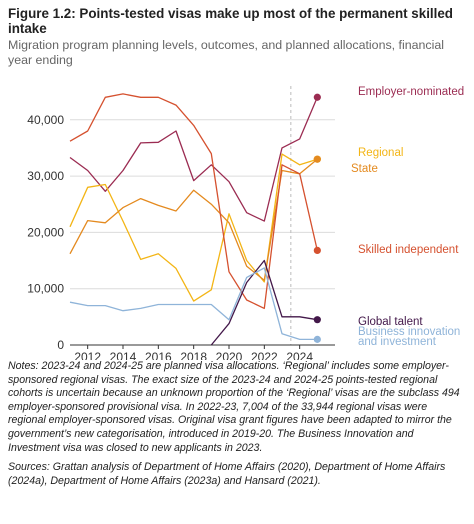 This screenshot has width=474, height=524. Describe the element at coordinates (45, 232) in the screenshot. I see `y-tick-label: 20,000` at that location.